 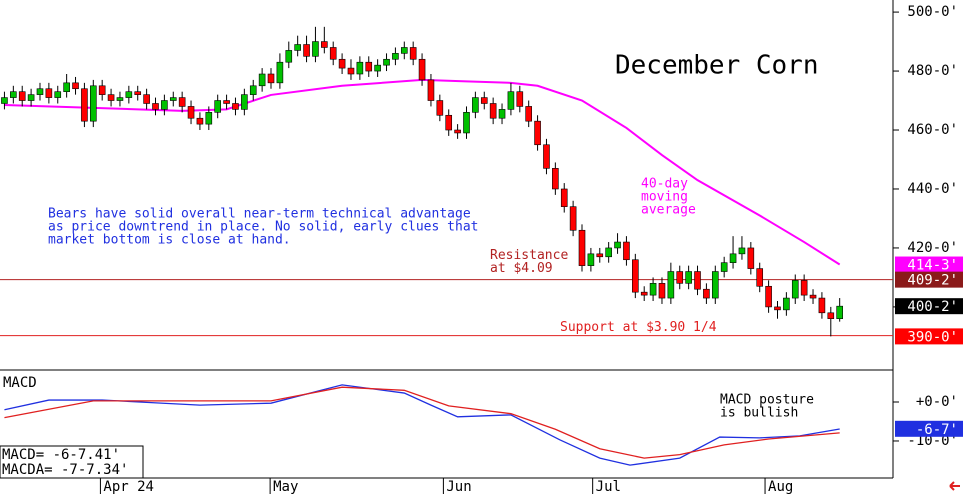 I want to click on macd-annotation: is bullish, so click(x=759, y=413).